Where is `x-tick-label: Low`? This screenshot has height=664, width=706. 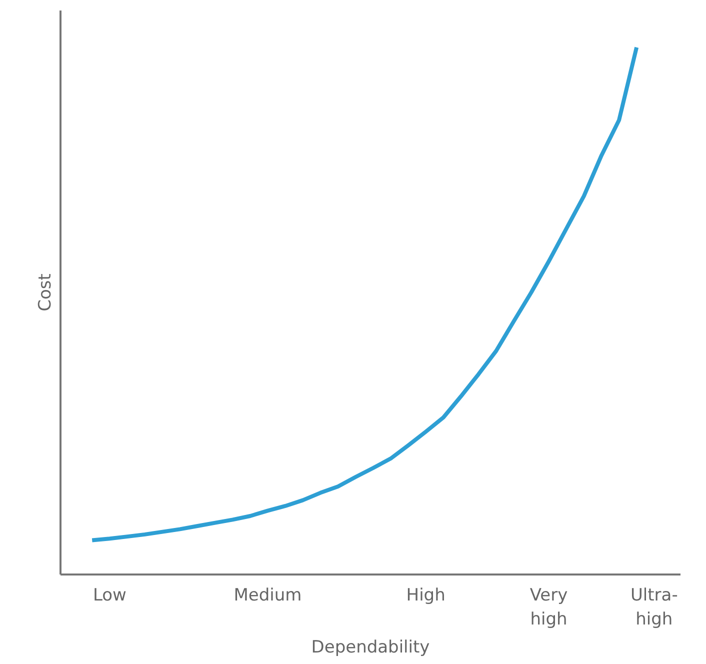
x-tick-label: Low is located at coordinates (109, 596).